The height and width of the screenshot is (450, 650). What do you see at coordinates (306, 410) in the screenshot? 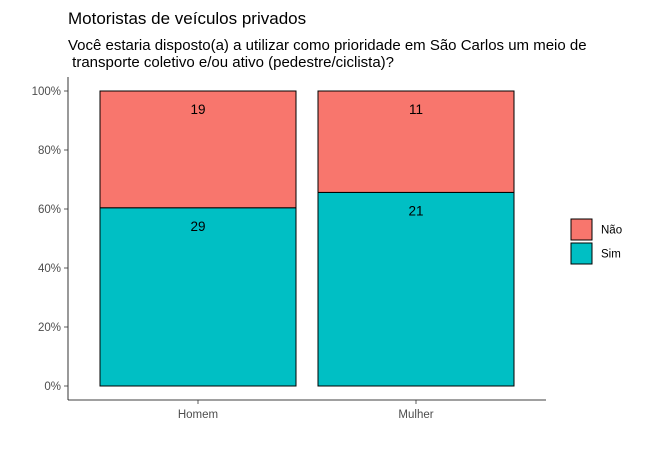
I see `x-axis: Homem Mulher` at bounding box center [306, 410].